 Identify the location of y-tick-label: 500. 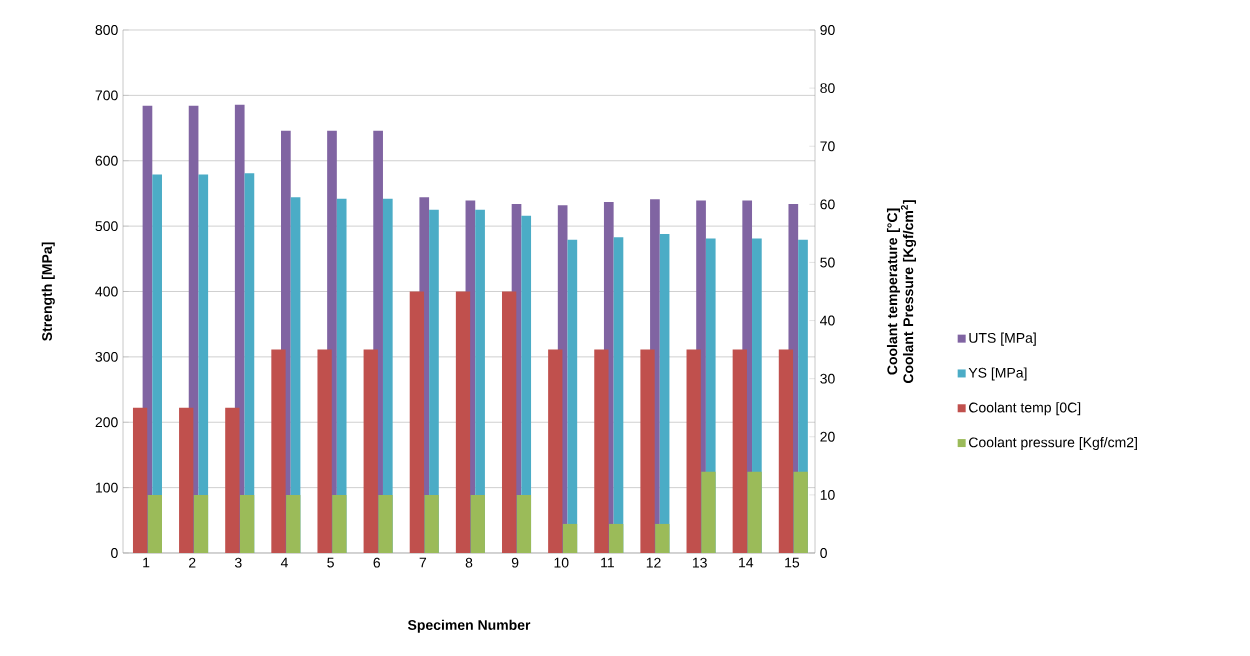
(106, 226).